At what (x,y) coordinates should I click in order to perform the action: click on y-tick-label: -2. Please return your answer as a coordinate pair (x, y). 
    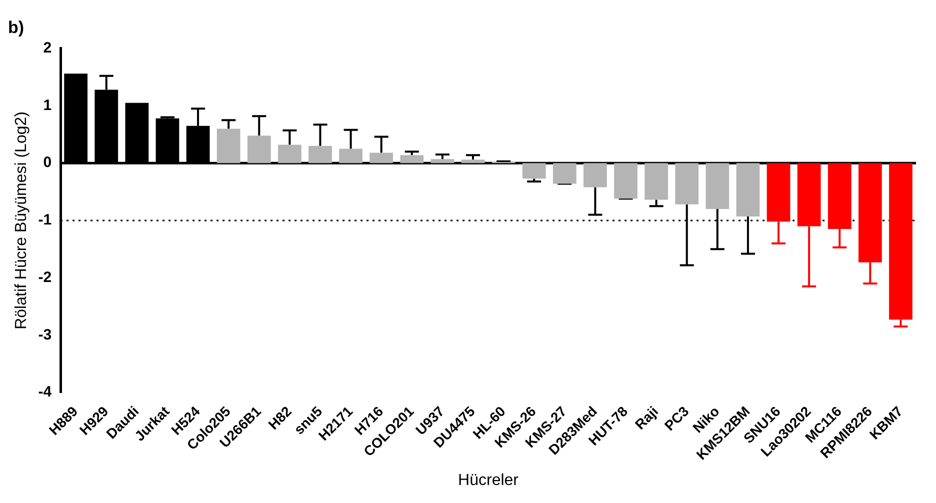
    Looking at the image, I should click on (45, 277).